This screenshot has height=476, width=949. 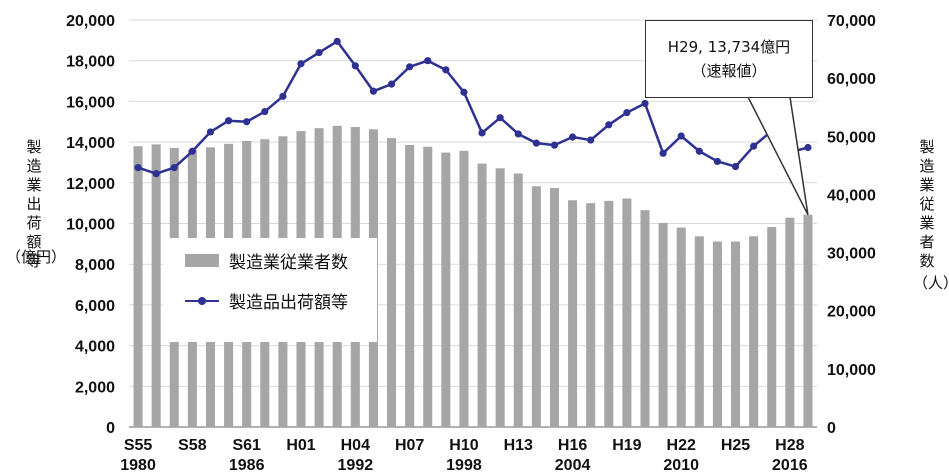 I want to click on x-tick-label: S58, so click(x=192, y=445).